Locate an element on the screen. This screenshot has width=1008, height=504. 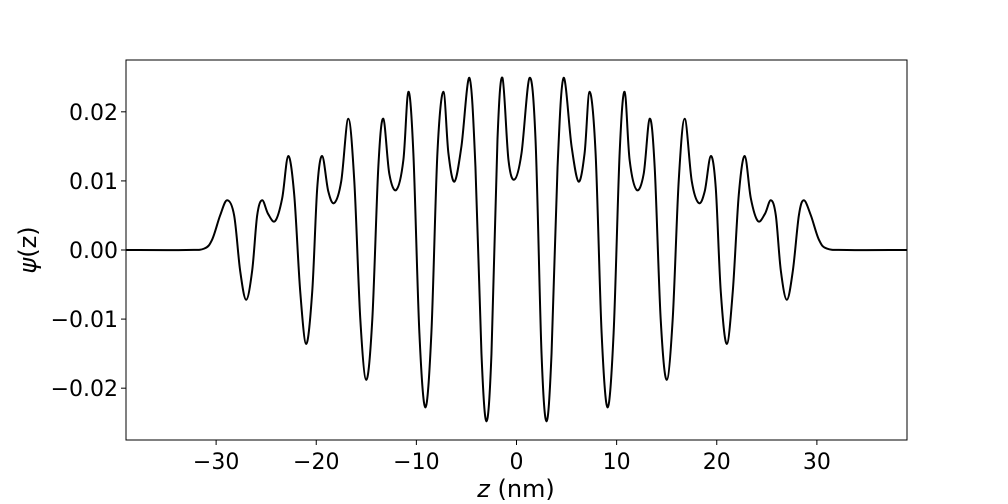
y-tick-label: −0.02 is located at coordinates (84, 389).